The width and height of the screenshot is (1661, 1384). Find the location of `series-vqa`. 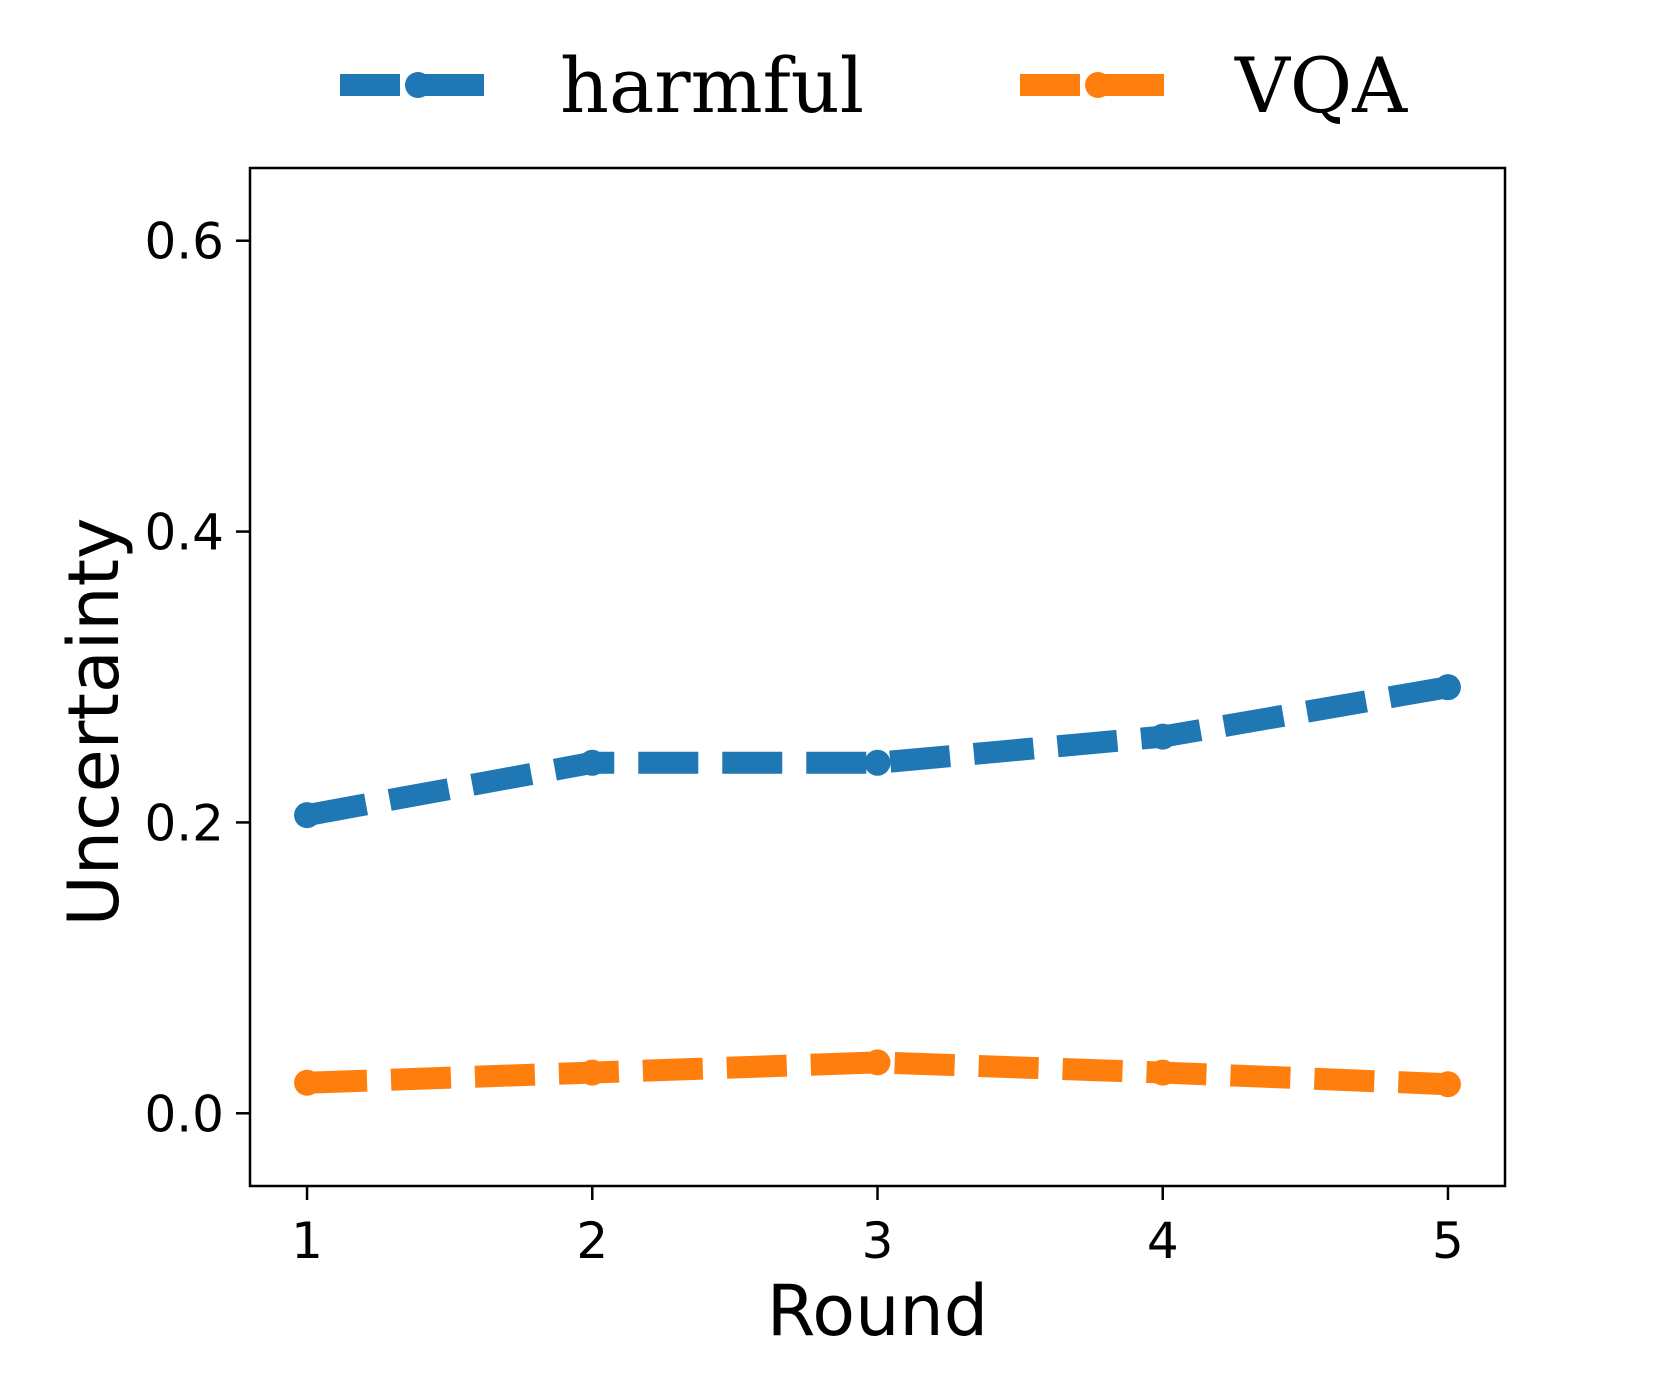

series-vqa is located at coordinates (877, 1073).